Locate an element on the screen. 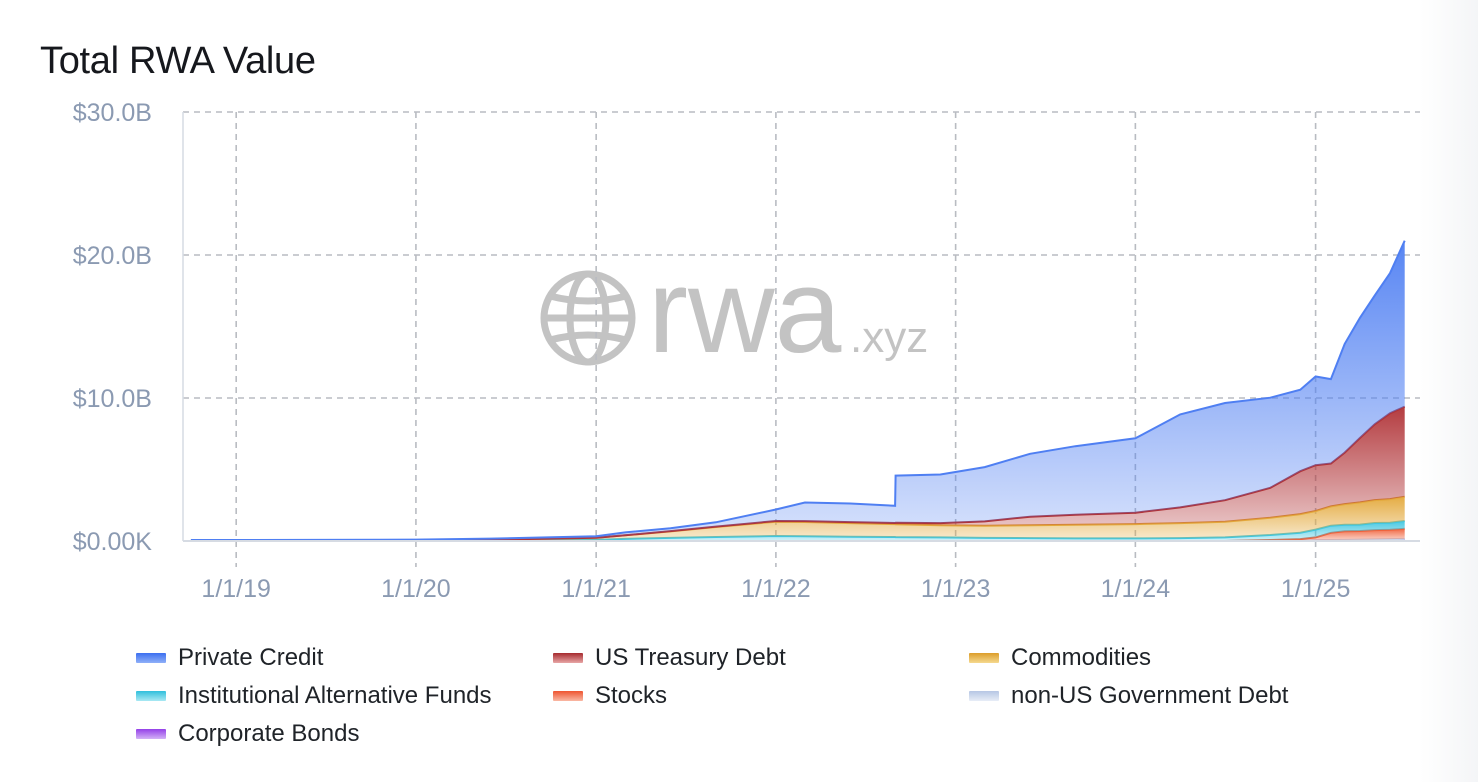  legend-label: Commodities is located at coordinates (1081, 657).